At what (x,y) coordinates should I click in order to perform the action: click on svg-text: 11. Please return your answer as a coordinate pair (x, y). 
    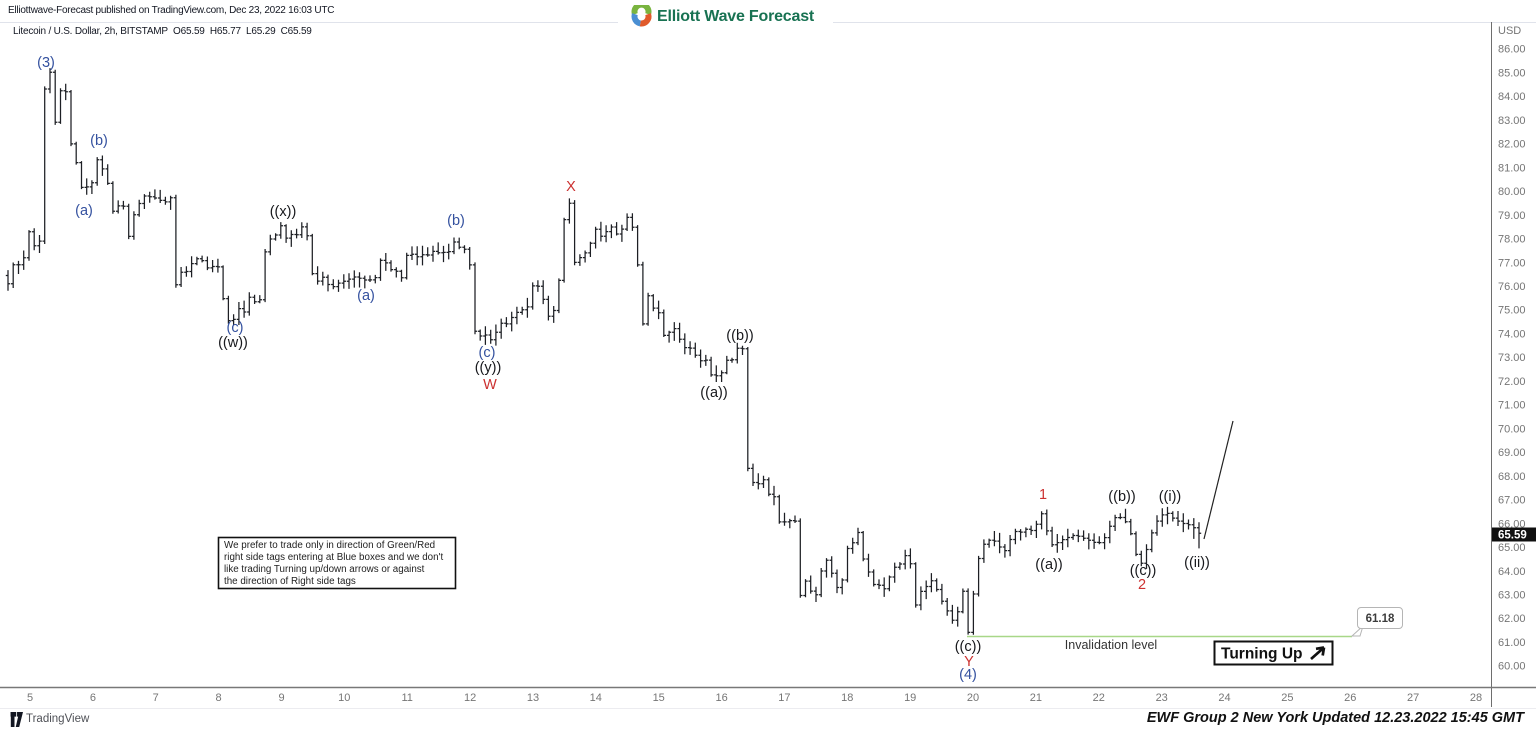
    Looking at the image, I should click on (406, 698).